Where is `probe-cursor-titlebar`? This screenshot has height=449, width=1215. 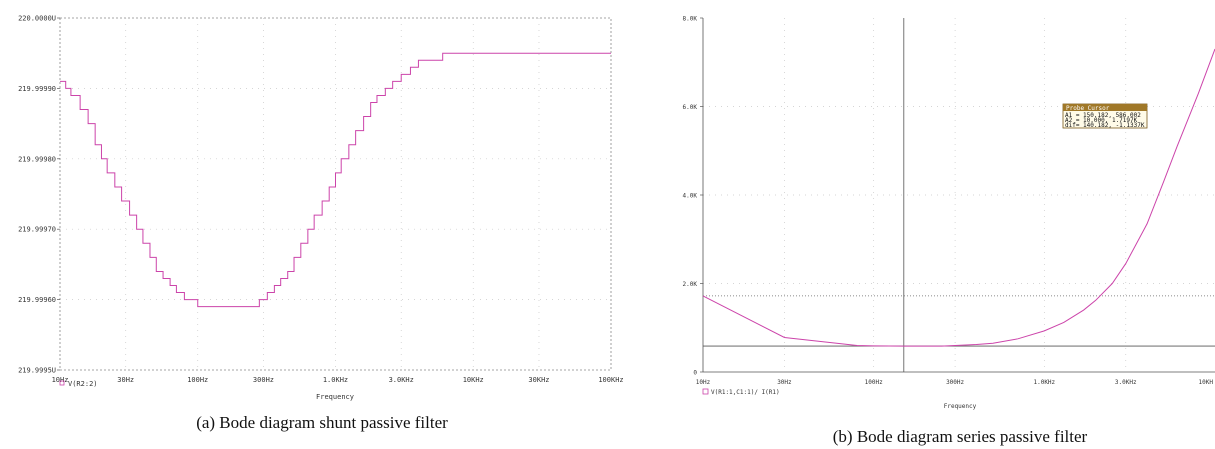 probe-cursor-titlebar is located at coordinates (1105, 107).